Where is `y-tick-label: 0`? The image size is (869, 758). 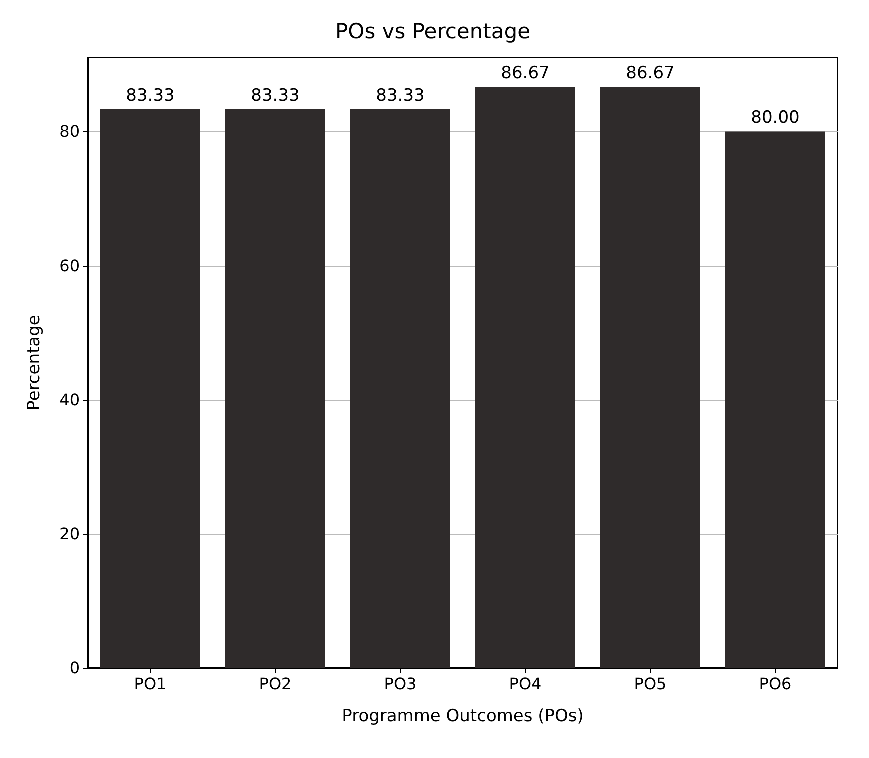
y-tick-label: 0 is located at coordinates (75, 668).